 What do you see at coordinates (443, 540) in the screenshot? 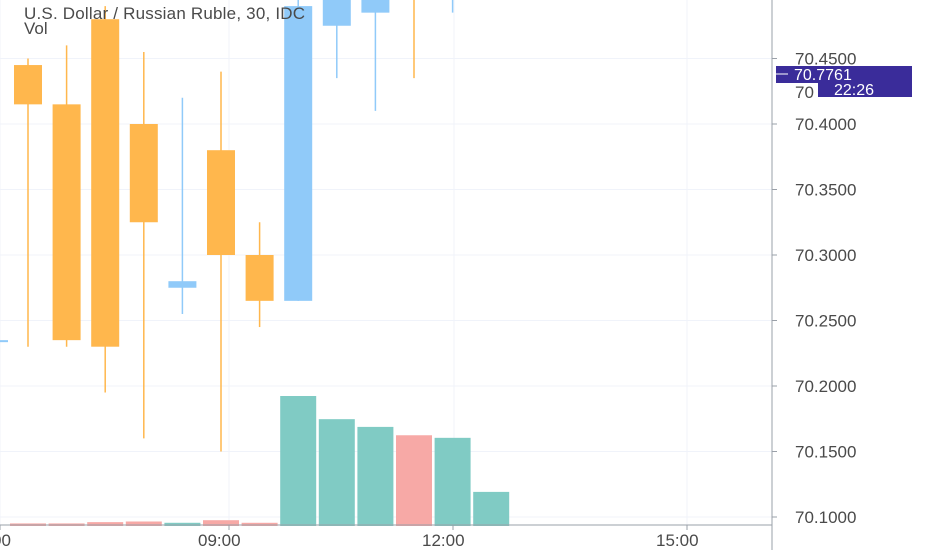
I see `time-tick-label: 12:00` at bounding box center [443, 540].